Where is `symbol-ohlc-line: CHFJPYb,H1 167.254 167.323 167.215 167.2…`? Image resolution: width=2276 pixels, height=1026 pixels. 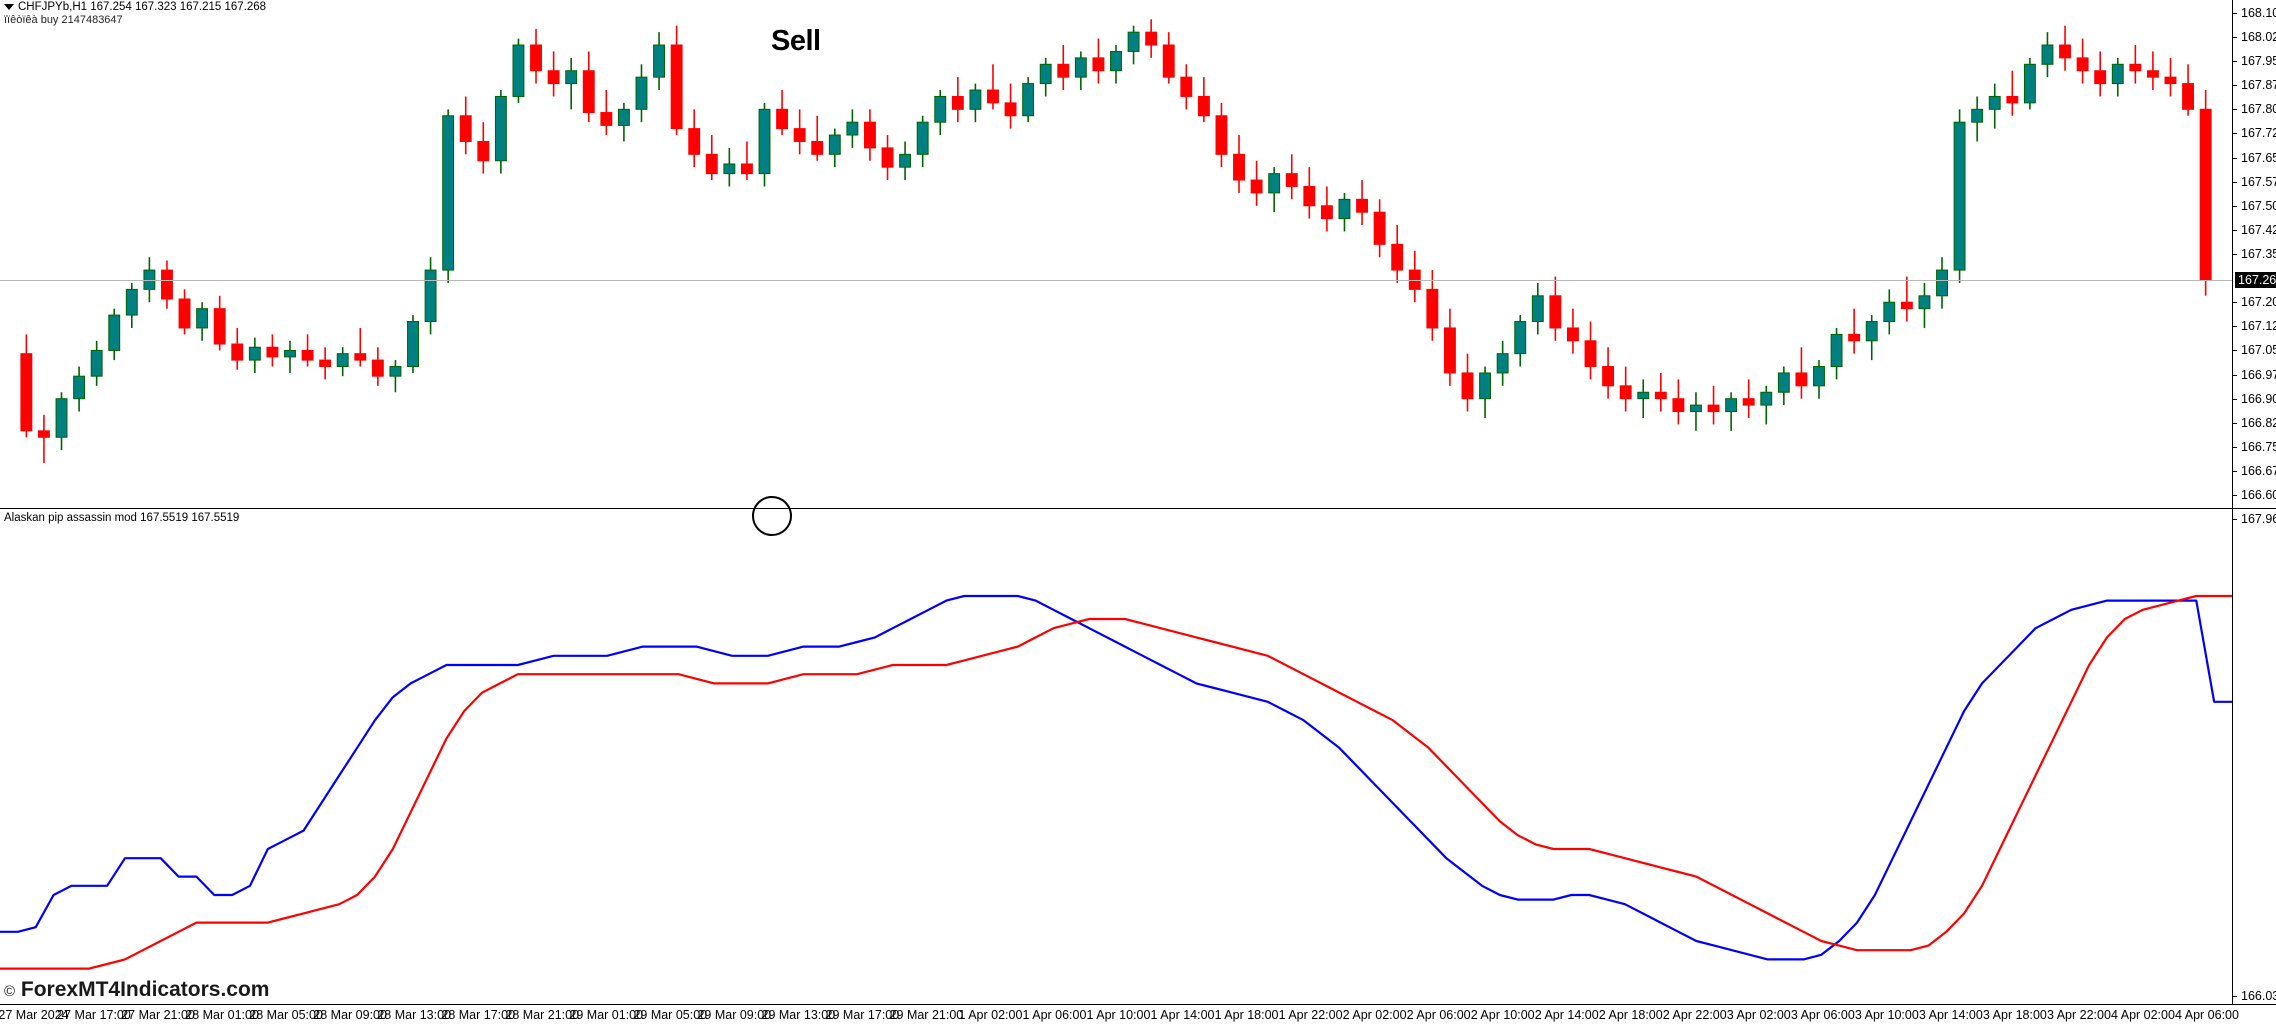 symbol-ohlc-line: CHFJPYb,H1 167.254 167.323 167.215 167.2… is located at coordinates (135, 7).